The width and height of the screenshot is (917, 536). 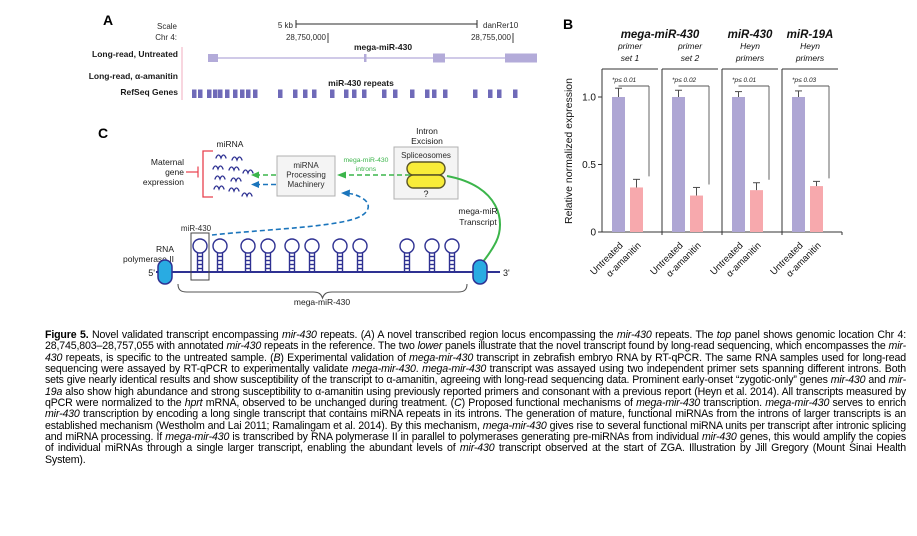 What do you see at coordinates (339, 346) in the screenshot?
I see `caption-segment: repeats in the reference. The two` at bounding box center [339, 346].